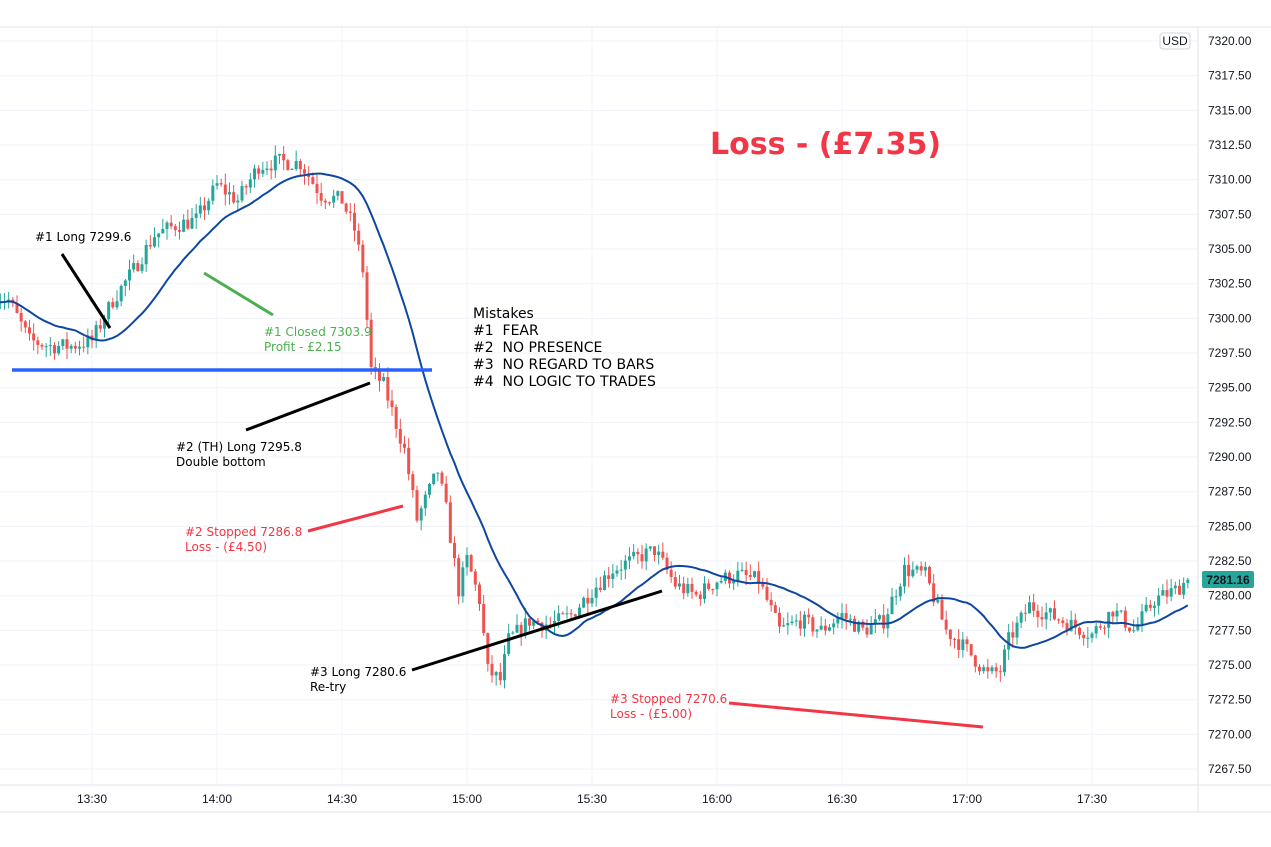 The width and height of the screenshot is (1271, 847). I want to click on trade3-loss-label: Loss - (£5.00), so click(651, 714).